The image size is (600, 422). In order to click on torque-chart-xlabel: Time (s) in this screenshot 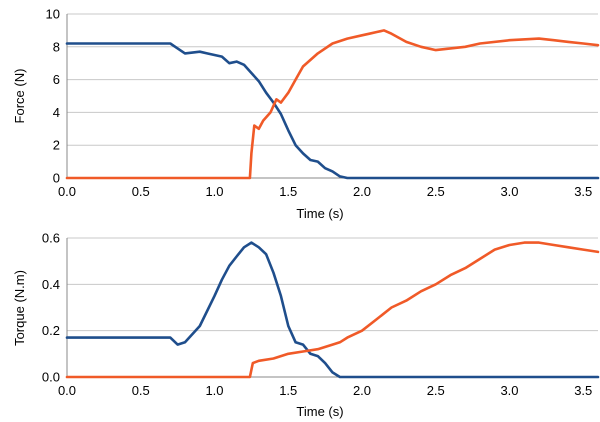, I will do `click(319, 411)`.